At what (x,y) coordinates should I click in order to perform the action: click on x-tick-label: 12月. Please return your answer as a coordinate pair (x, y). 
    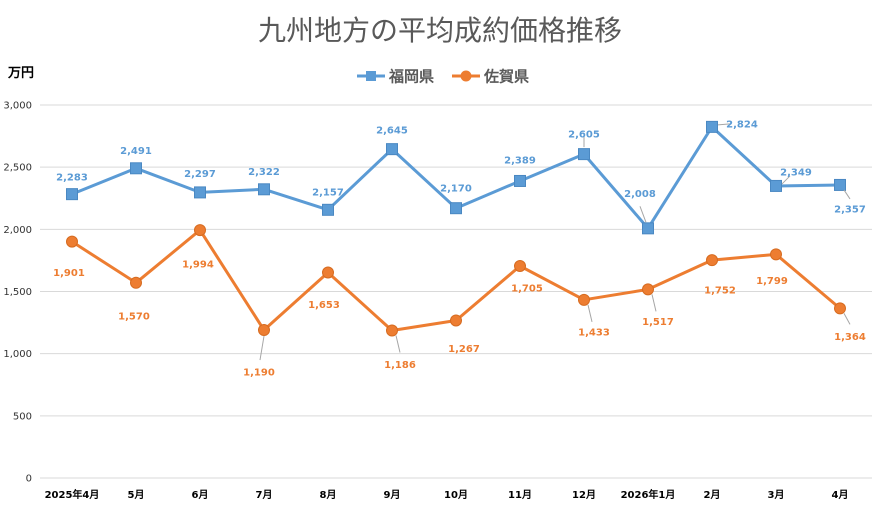
    Looking at the image, I should click on (584, 495).